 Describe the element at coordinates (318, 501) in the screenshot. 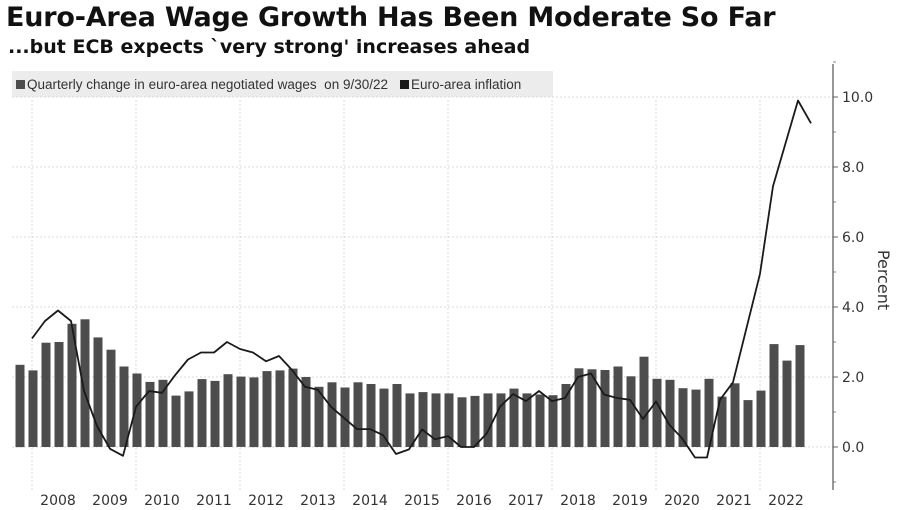

I see `x-tick-label: 2013` at that location.